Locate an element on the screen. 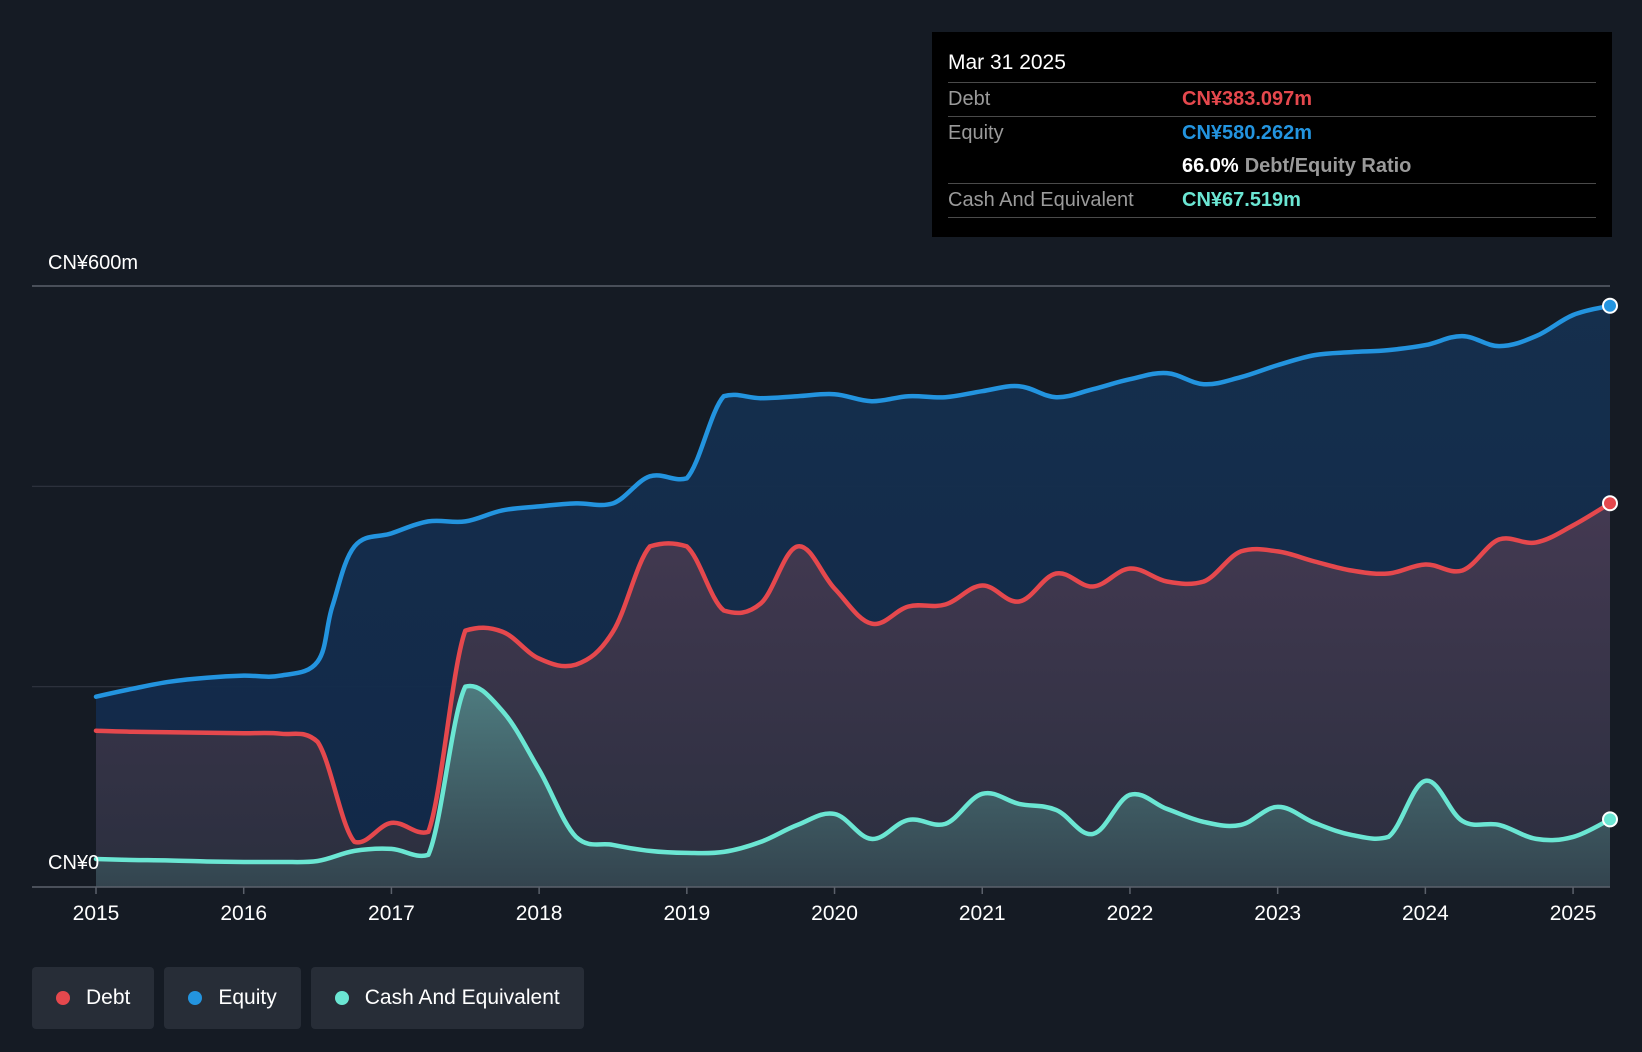  tooltip-debt-value: CN¥383.097m is located at coordinates (1247, 99).